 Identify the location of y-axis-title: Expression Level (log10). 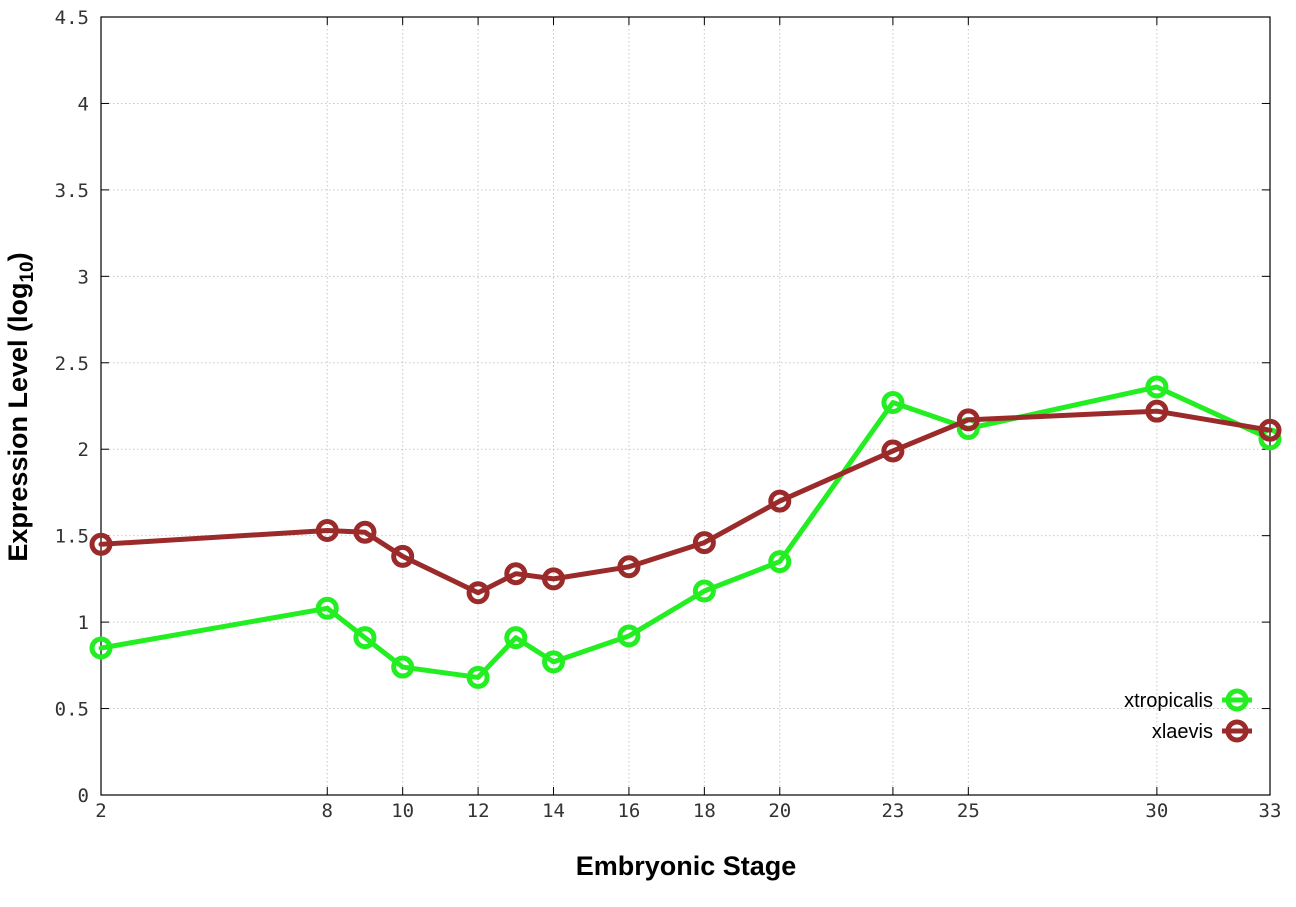
(20, 406).